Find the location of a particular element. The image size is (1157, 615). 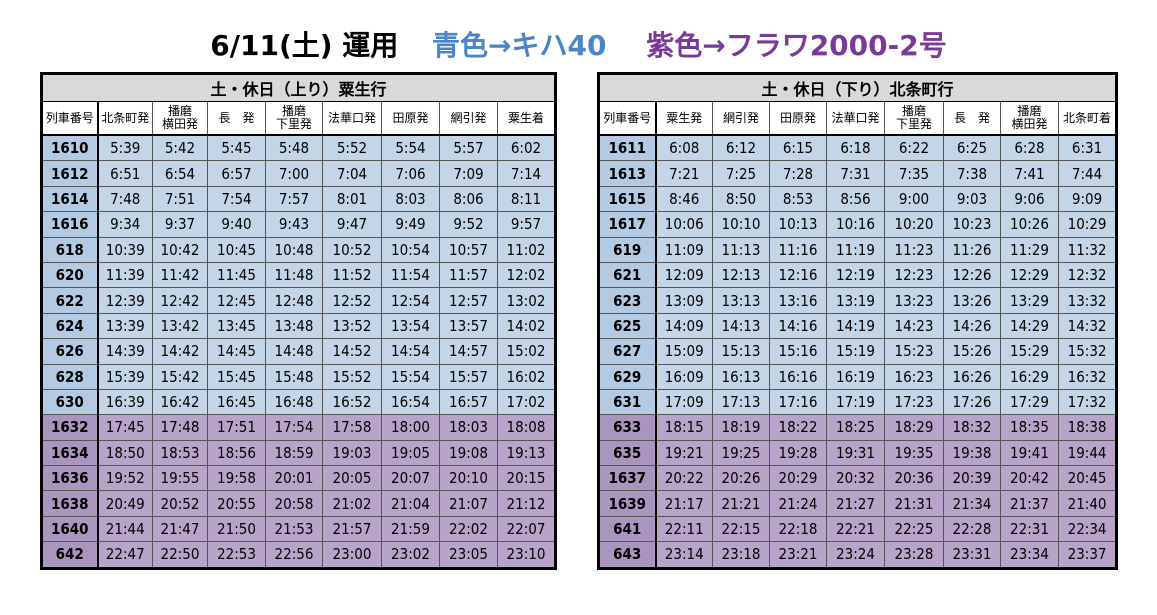

time-cell: 7:44 is located at coordinates (1087, 173).